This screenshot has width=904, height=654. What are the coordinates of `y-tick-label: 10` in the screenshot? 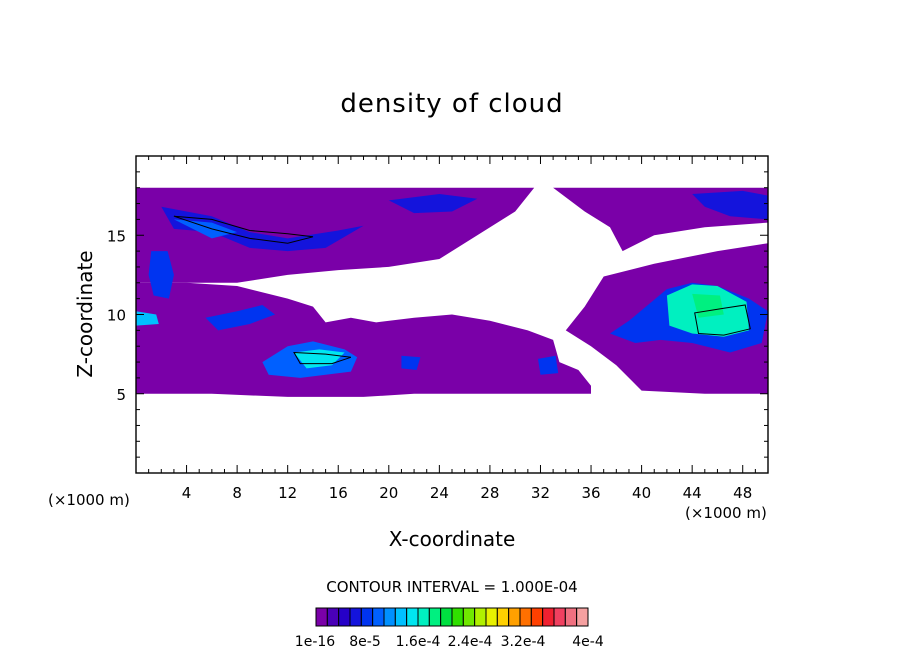 It's located at (116, 316).